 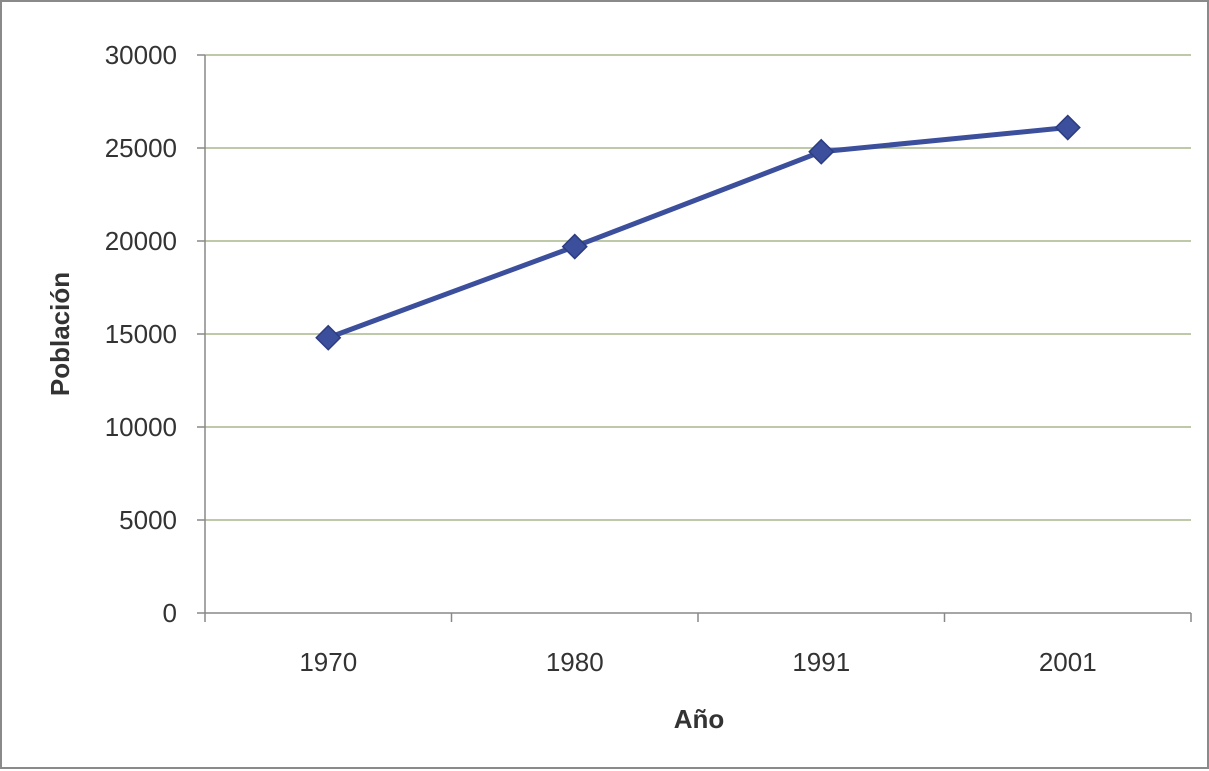 What do you see at coordinates (141, 427) in the screenshot?
I see `y-tick-label: 10000` at bounding box center [141, 427].